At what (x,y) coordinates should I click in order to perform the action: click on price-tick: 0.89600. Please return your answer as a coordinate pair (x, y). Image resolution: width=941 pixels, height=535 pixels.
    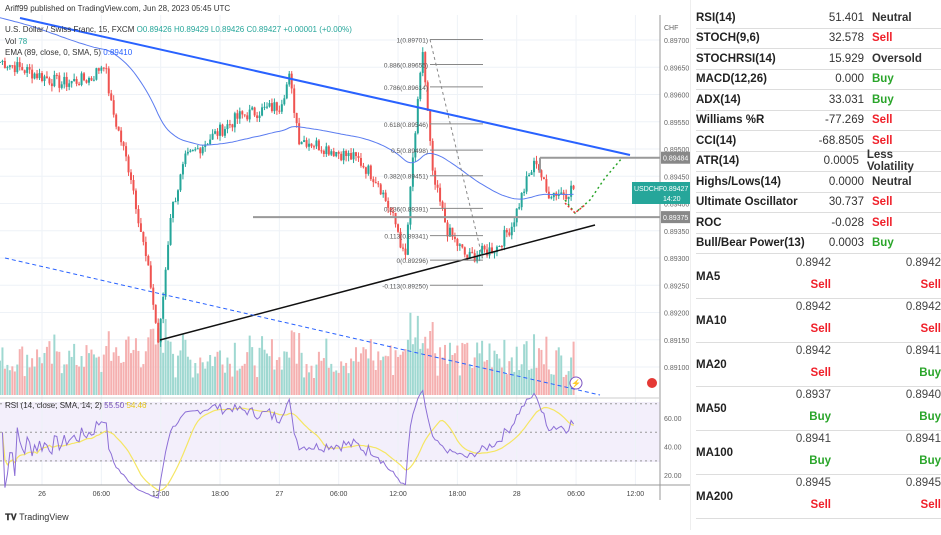
    Looking at the image, I should click on (676, 96).